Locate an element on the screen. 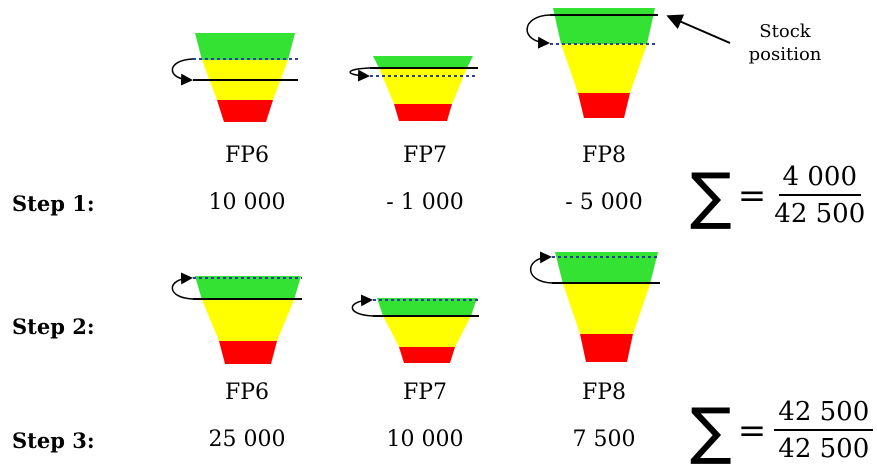  numerator: 42 500 is located at coordinates (824, 414).